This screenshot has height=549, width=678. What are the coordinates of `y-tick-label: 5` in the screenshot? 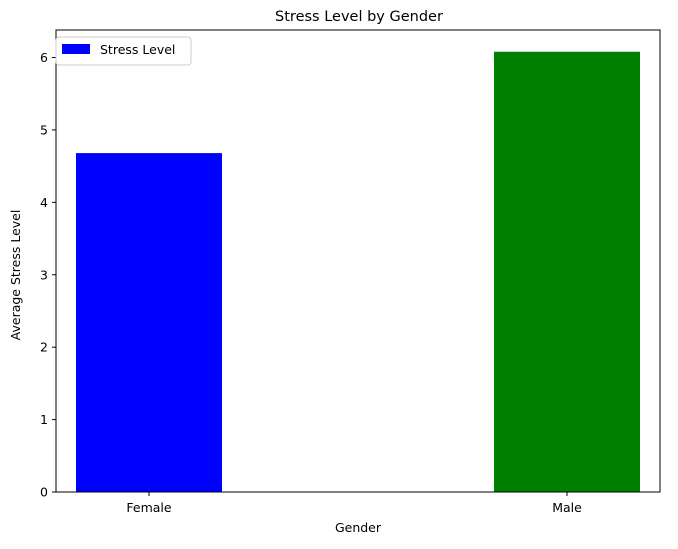 It's located at (44, 129).